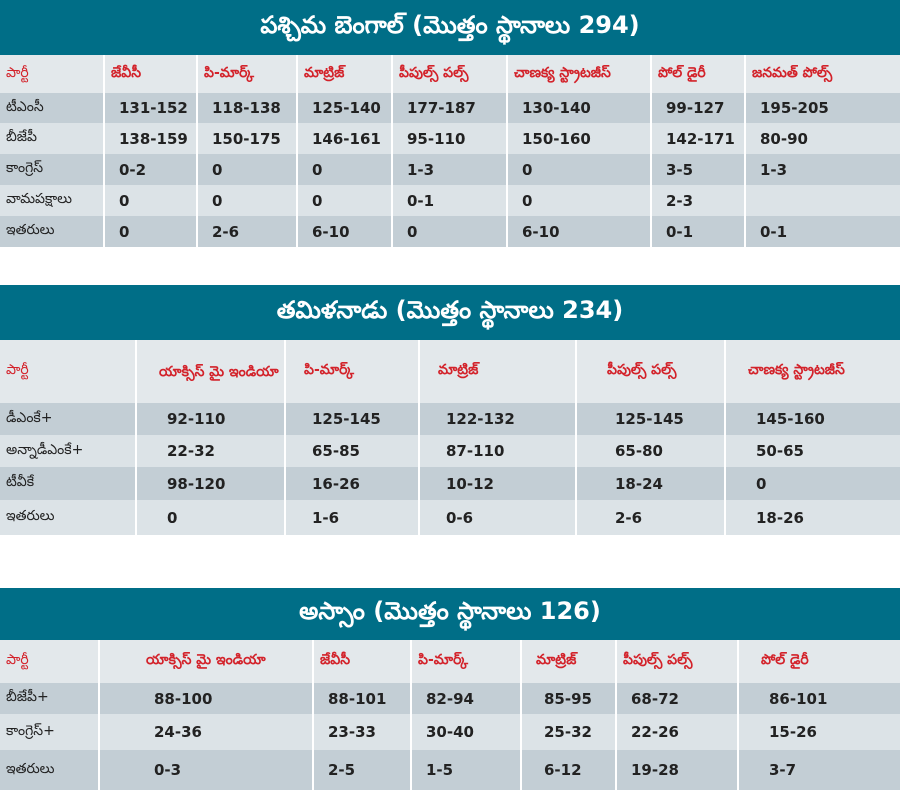 Image resolution: width=900 pixels, height=793 pixels. Describe the element at coordinates (568, 732) in the screenshot. I see `seat-range: 25-32` at that location.